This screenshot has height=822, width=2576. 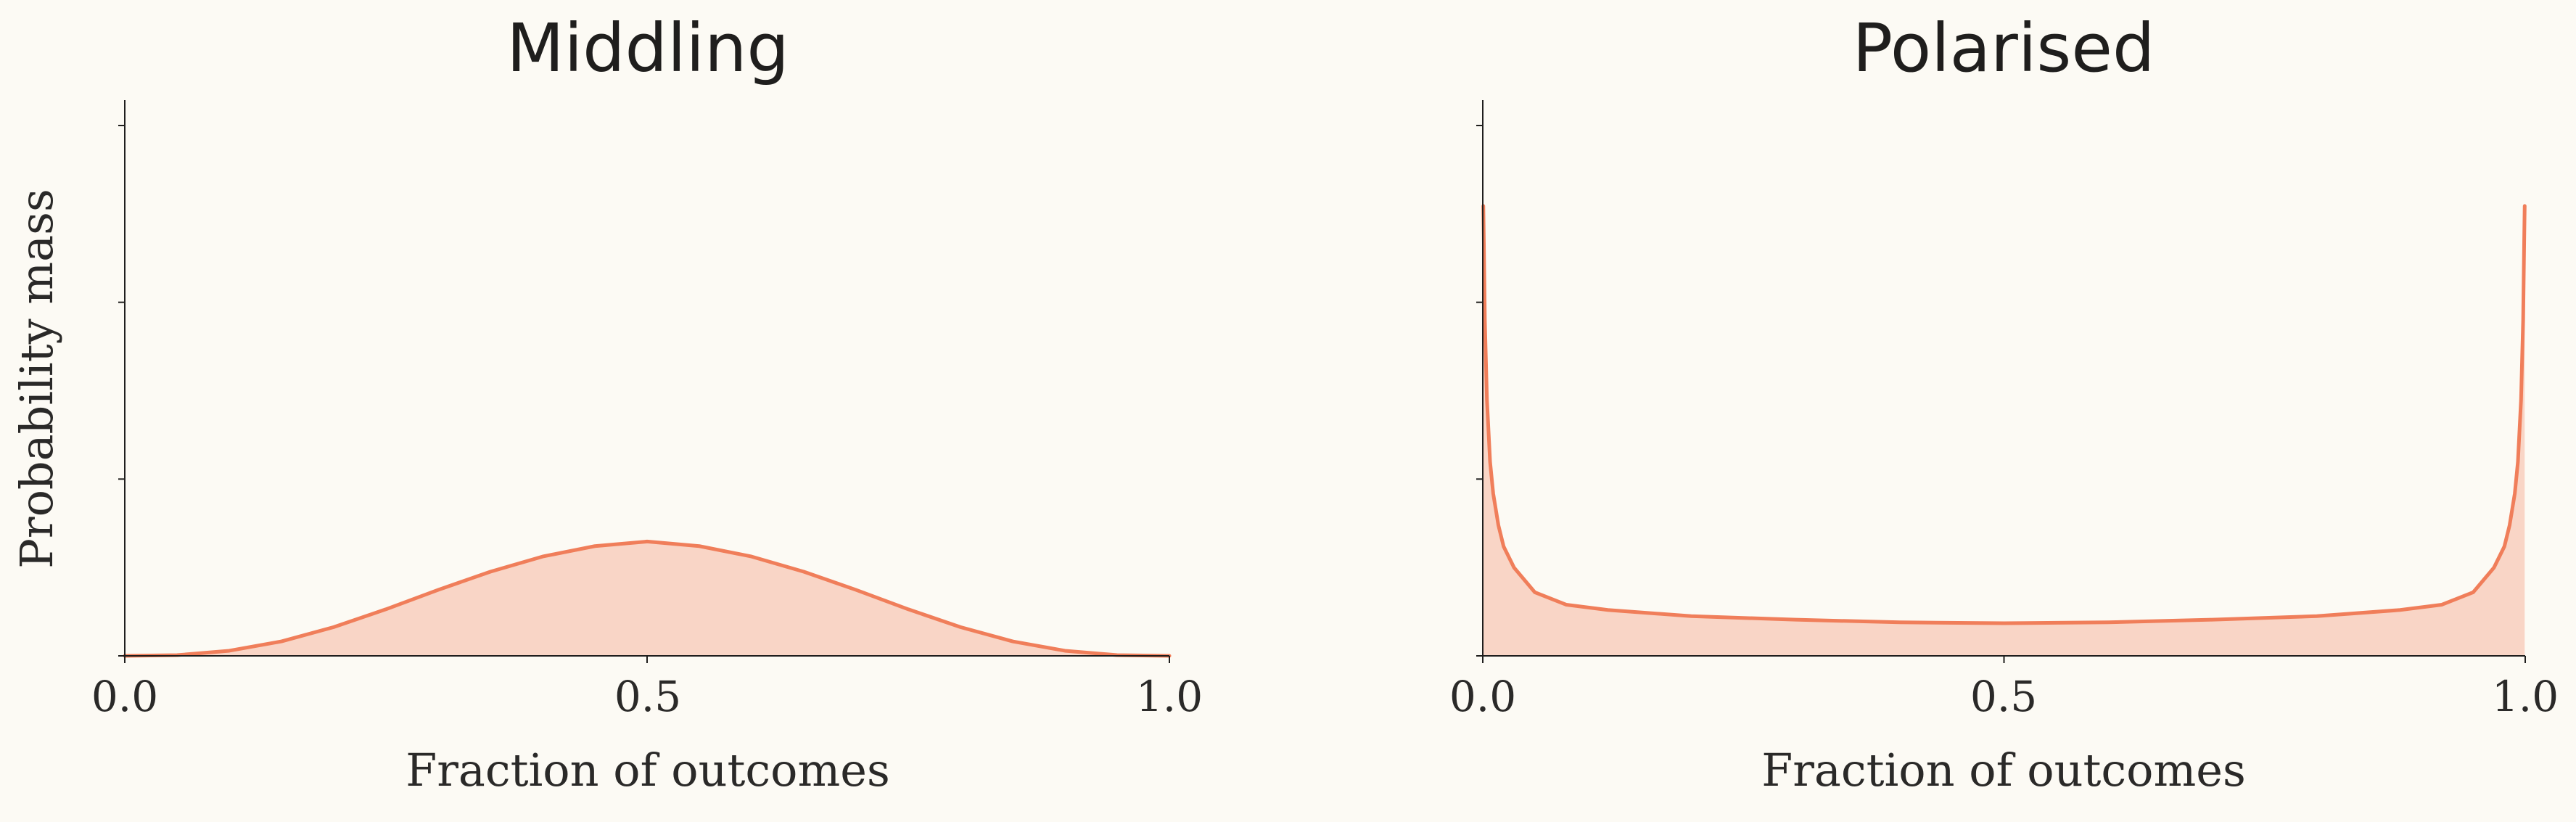 What do you see at coordinates (2004, 48) in the screenshot?
I see `panel-title: Polarised` at bounding box center [2004, 48].